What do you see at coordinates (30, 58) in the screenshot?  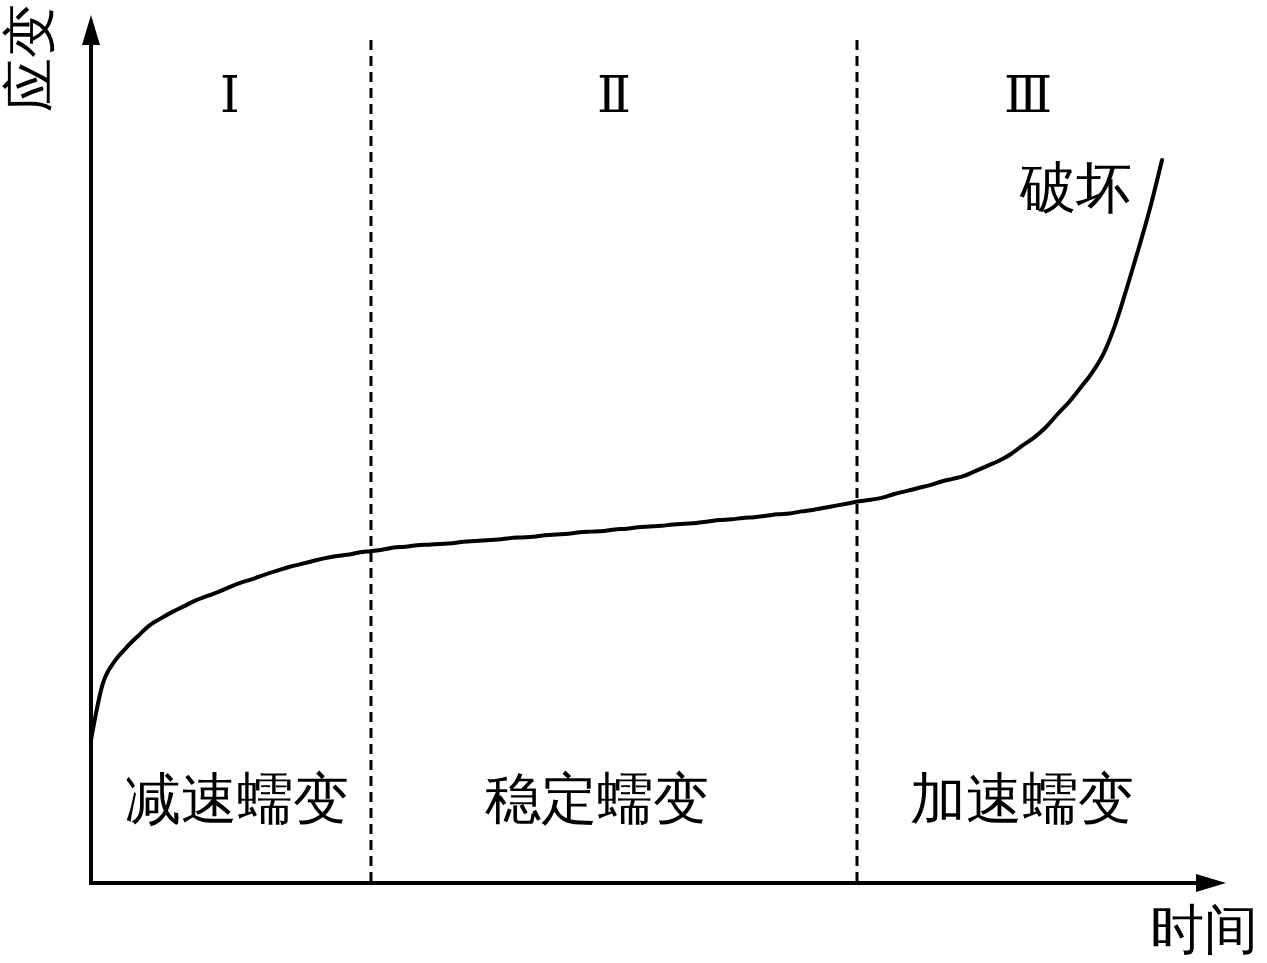 I see `y-axis-title: 应变` at bounding box center [30, 58].